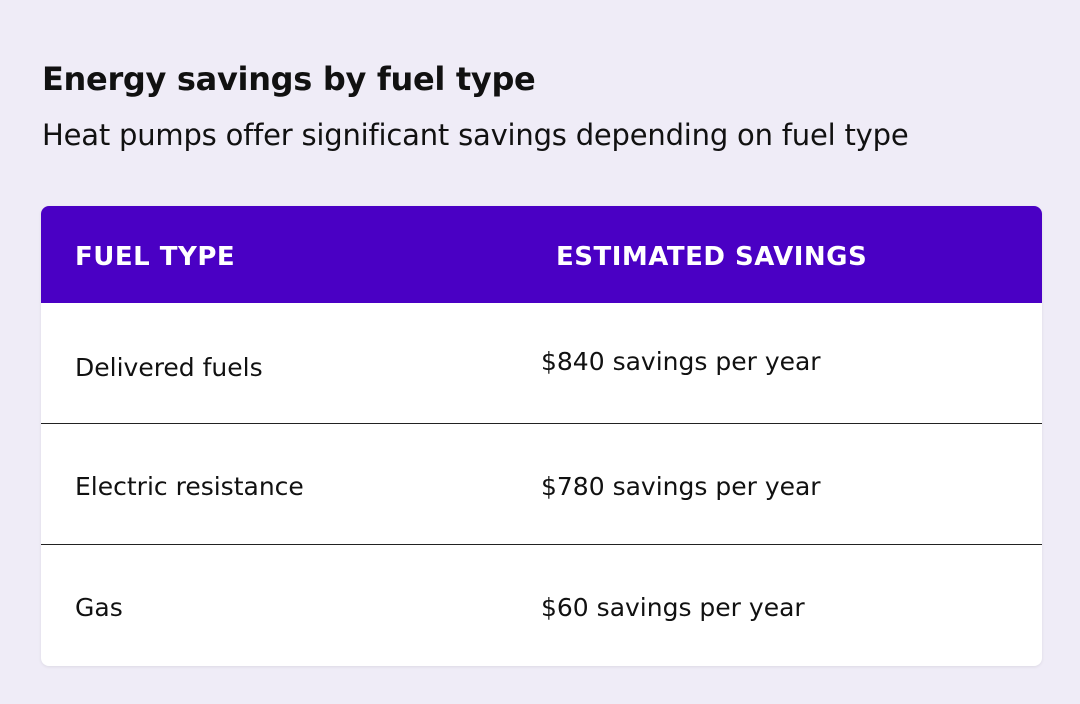 The width and height of the screenshot is (1080, 704). Describe the element at coordinates (681, 486) in the screenshot. I see `savings-cell: $780 savings per year` at that location.